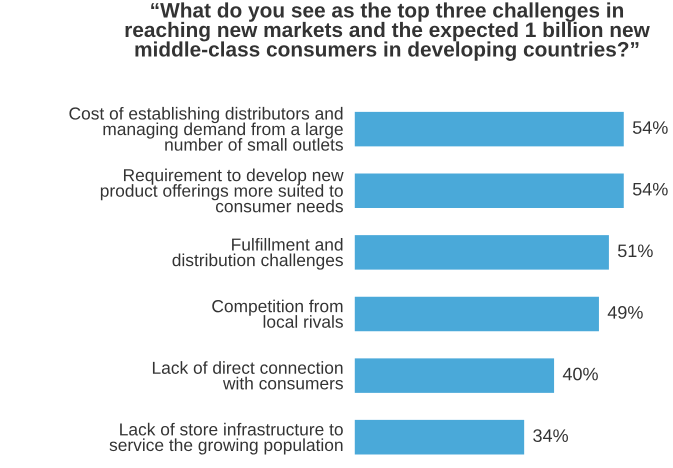 The image size is (673, 468). I want to click on data-label: 51%, so click(635, 251).